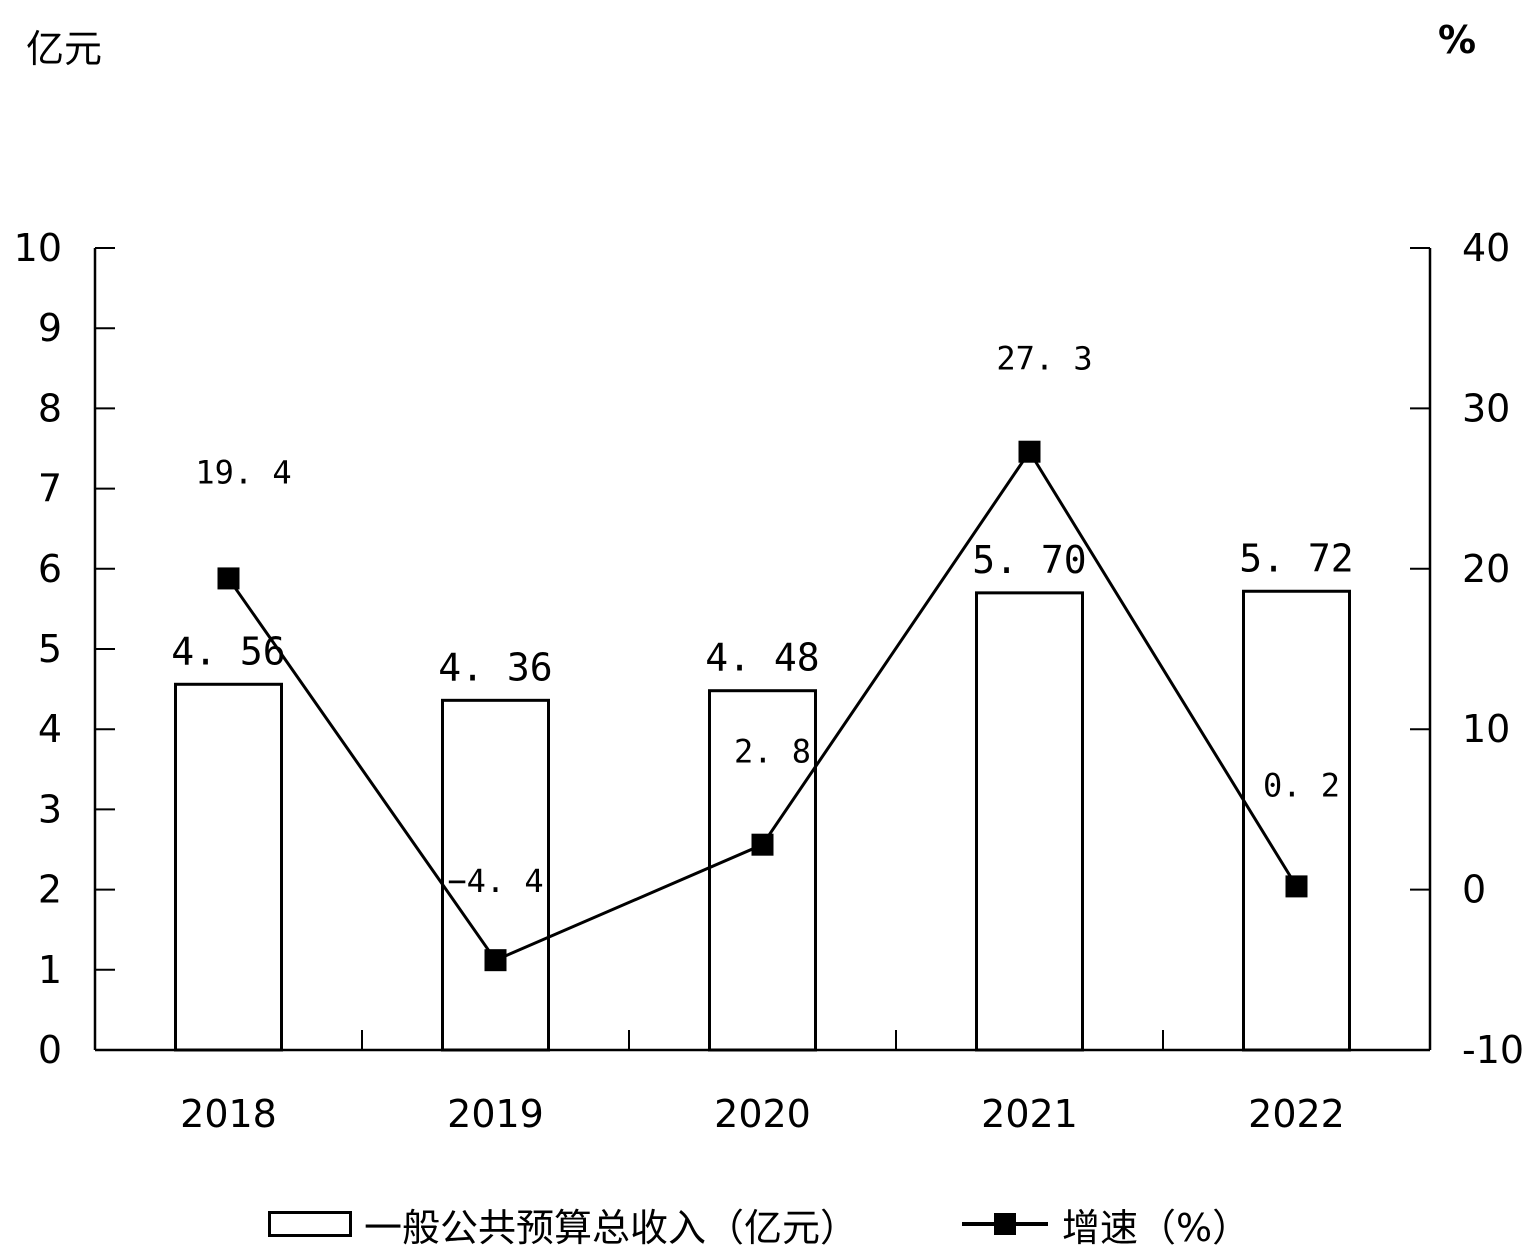 The image size is (1535, 1254). I want to click on x-tick-label: 2019, so click(495, 1114).